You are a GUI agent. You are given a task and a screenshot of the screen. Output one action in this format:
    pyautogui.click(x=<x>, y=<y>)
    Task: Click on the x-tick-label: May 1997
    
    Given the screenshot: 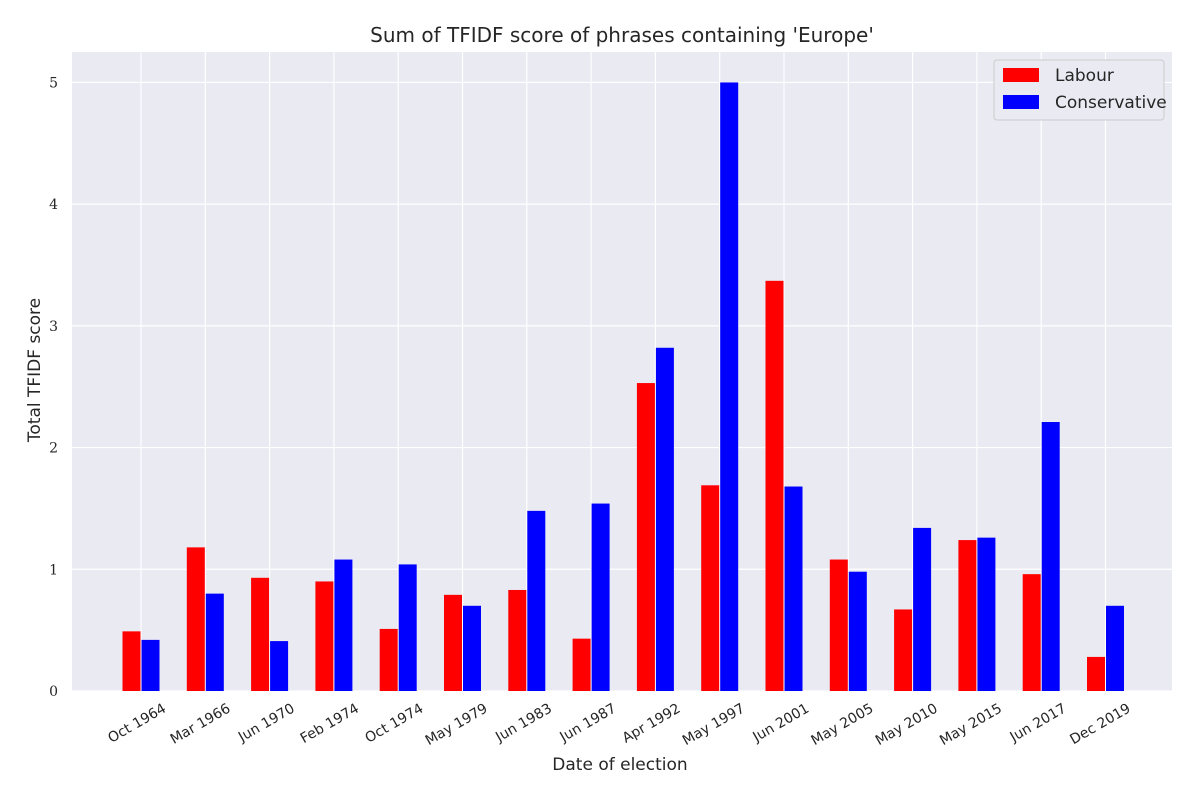 What is the action you would take?
    pyautogui.click(x=714, y=725)
    